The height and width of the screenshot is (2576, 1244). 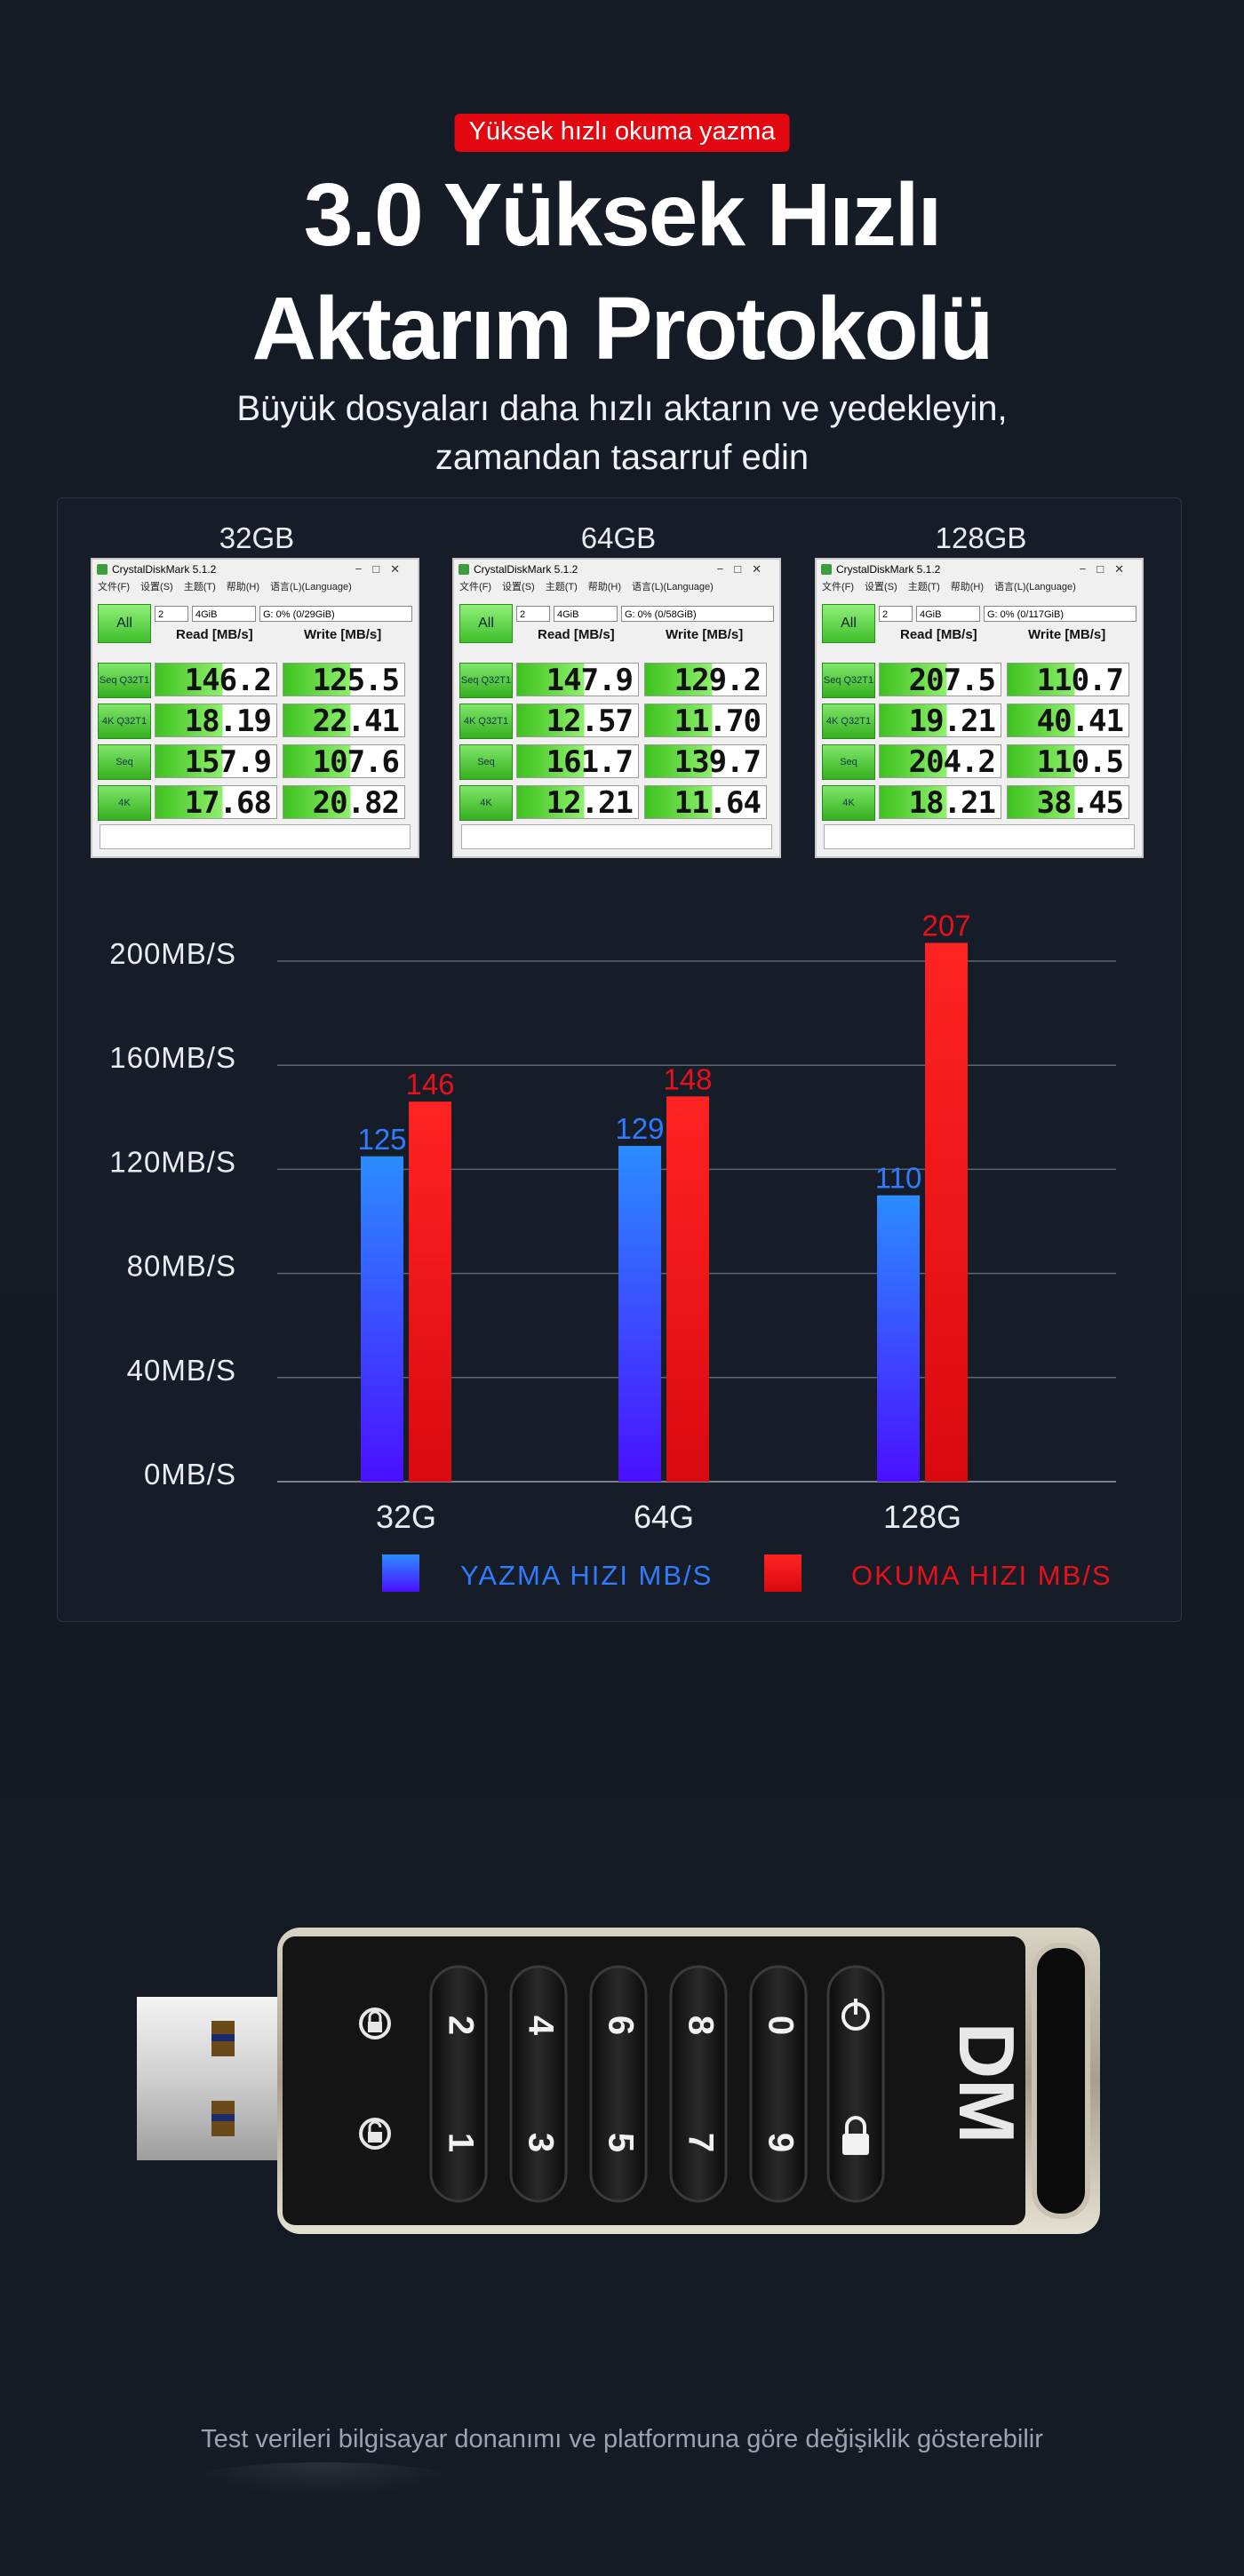 What do you see at coordinates (323, 2477) in the screenshot?
I see `decorative-shadow` at bounding box center [323, 2477].